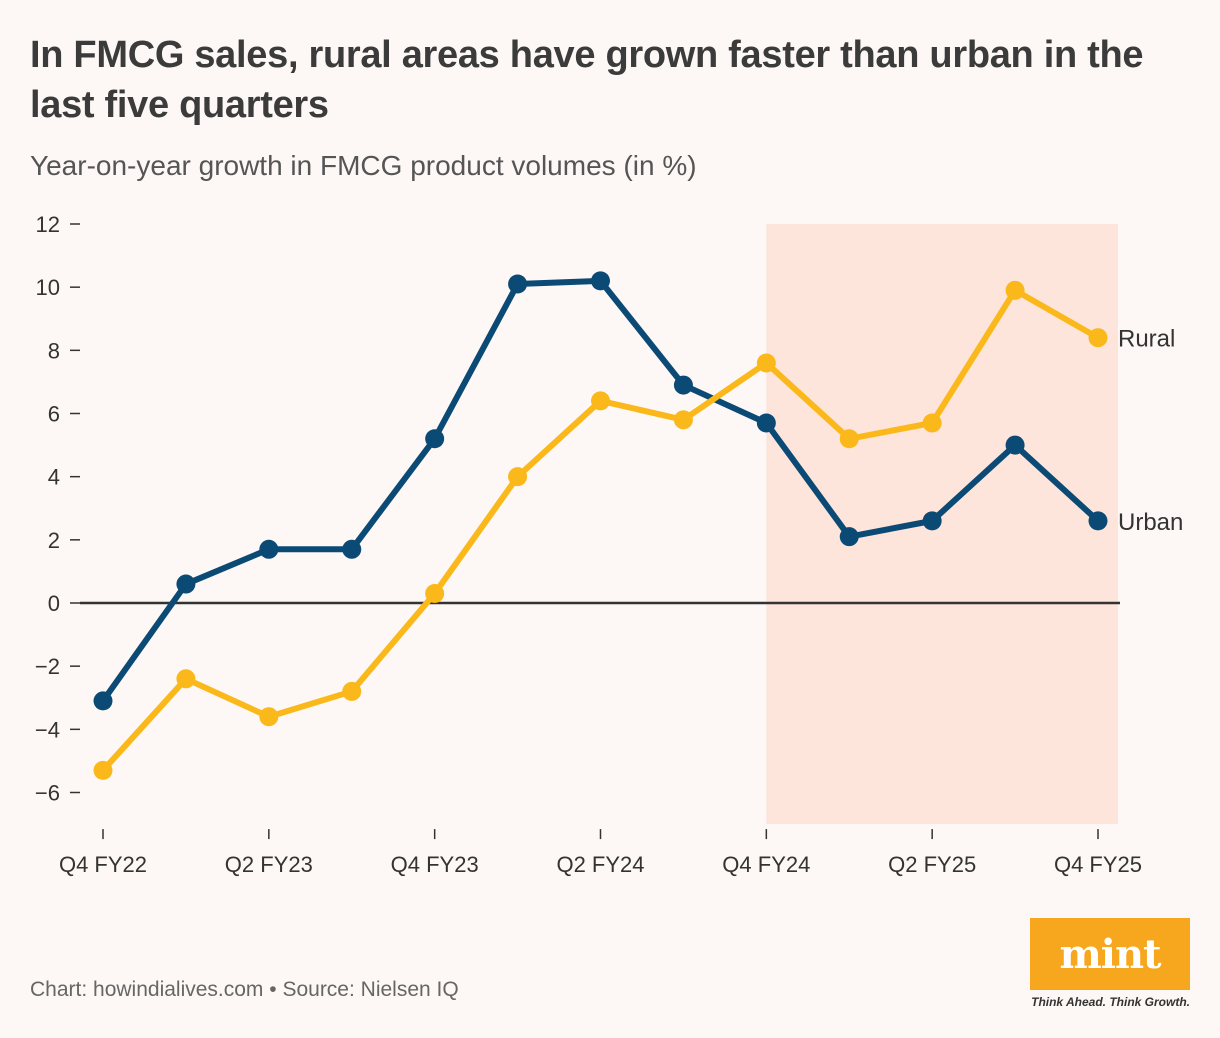 The image size is (1220, 1038). Describe the element at coordinates (54, 350) in the screenshot. I see `y-tick-label: 8` at that location.